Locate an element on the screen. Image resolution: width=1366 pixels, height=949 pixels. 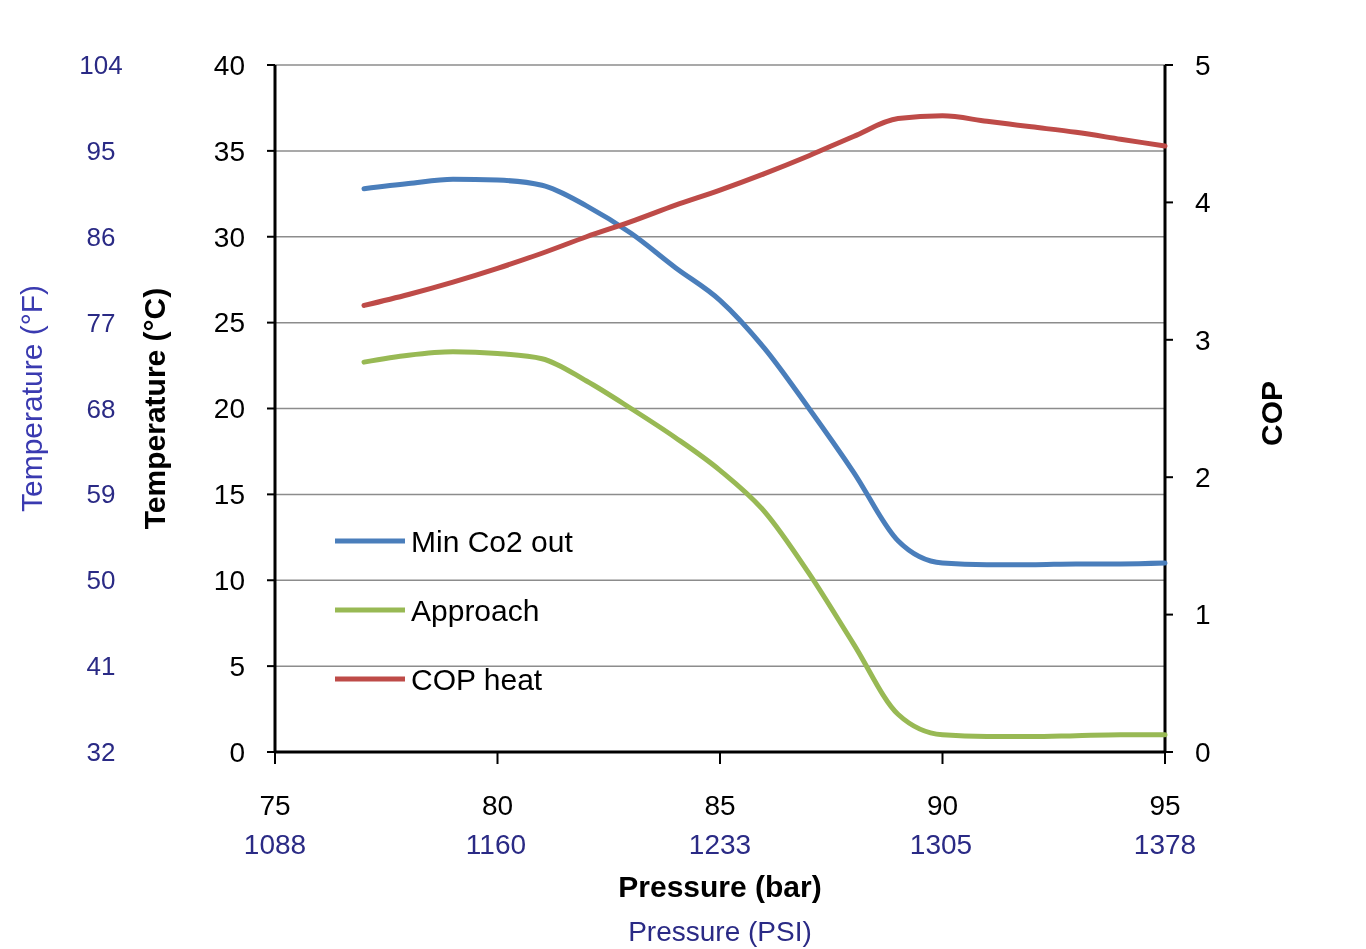
y-tick-label: 15 is located at coordinates (229, 495).